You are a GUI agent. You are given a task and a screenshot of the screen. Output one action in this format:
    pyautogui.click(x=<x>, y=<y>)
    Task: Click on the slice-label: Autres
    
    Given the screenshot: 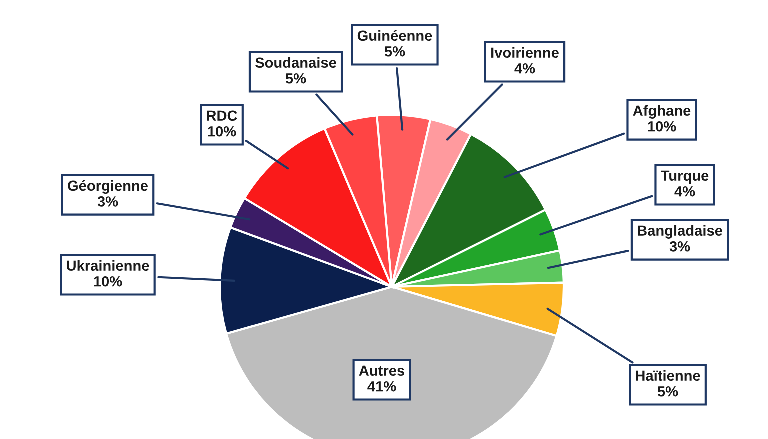 What is the action you would take?
    pyautogui.click(x=381, y=371)
    